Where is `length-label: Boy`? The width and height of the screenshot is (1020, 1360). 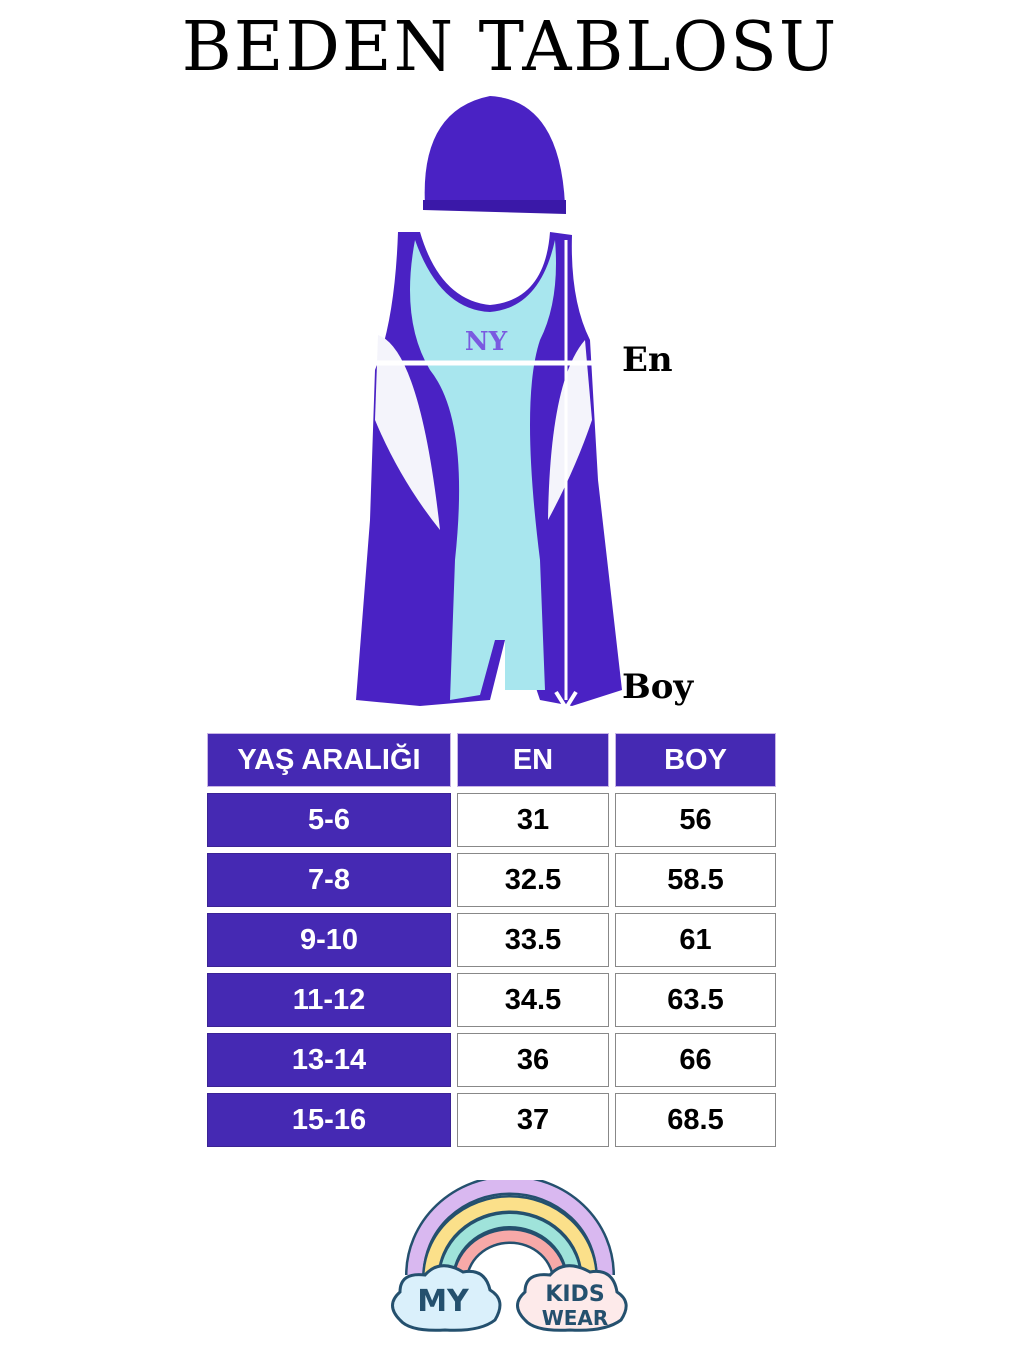 length-label: Boy is located at coordinates (658, 687).